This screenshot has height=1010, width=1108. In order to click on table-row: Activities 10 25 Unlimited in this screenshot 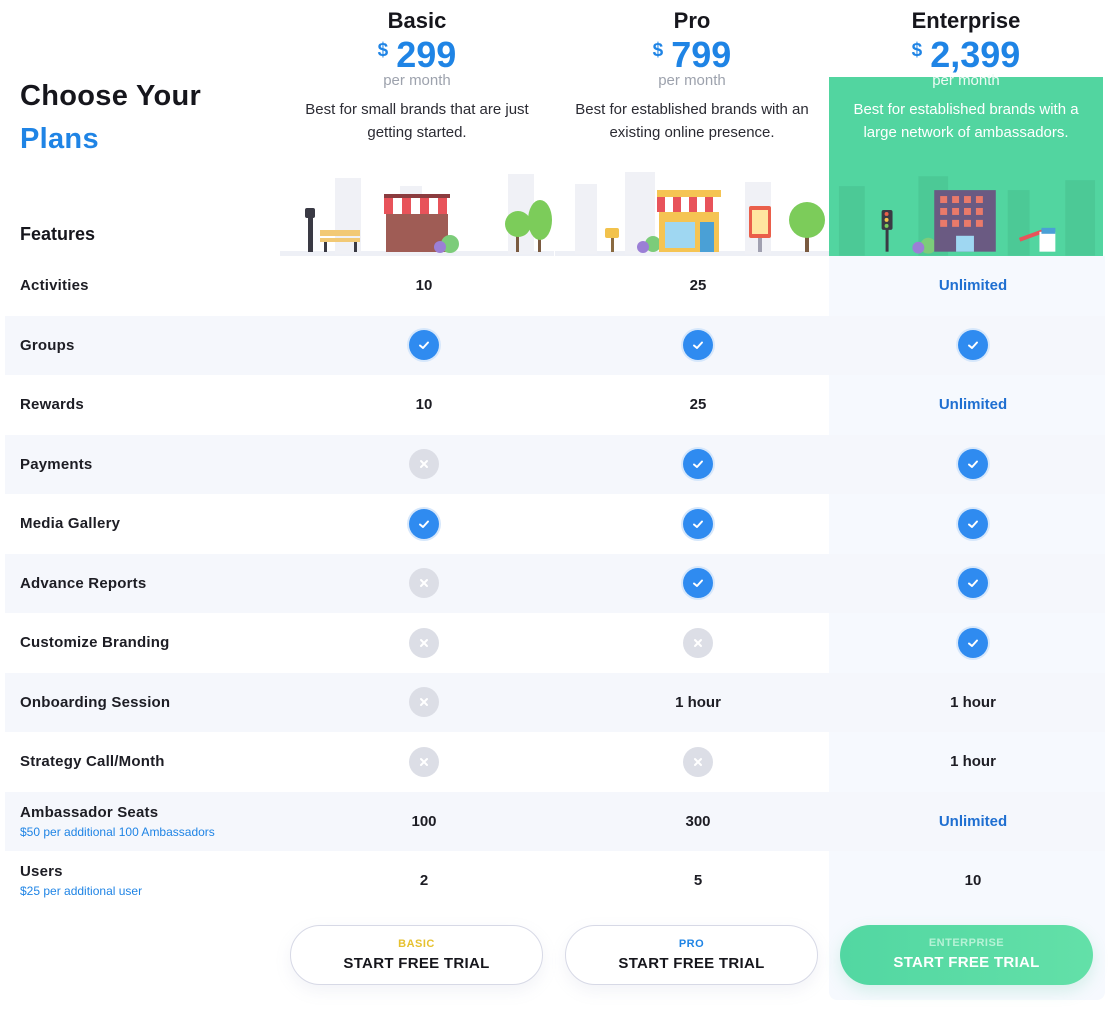, I will do `click(555, 286)`.